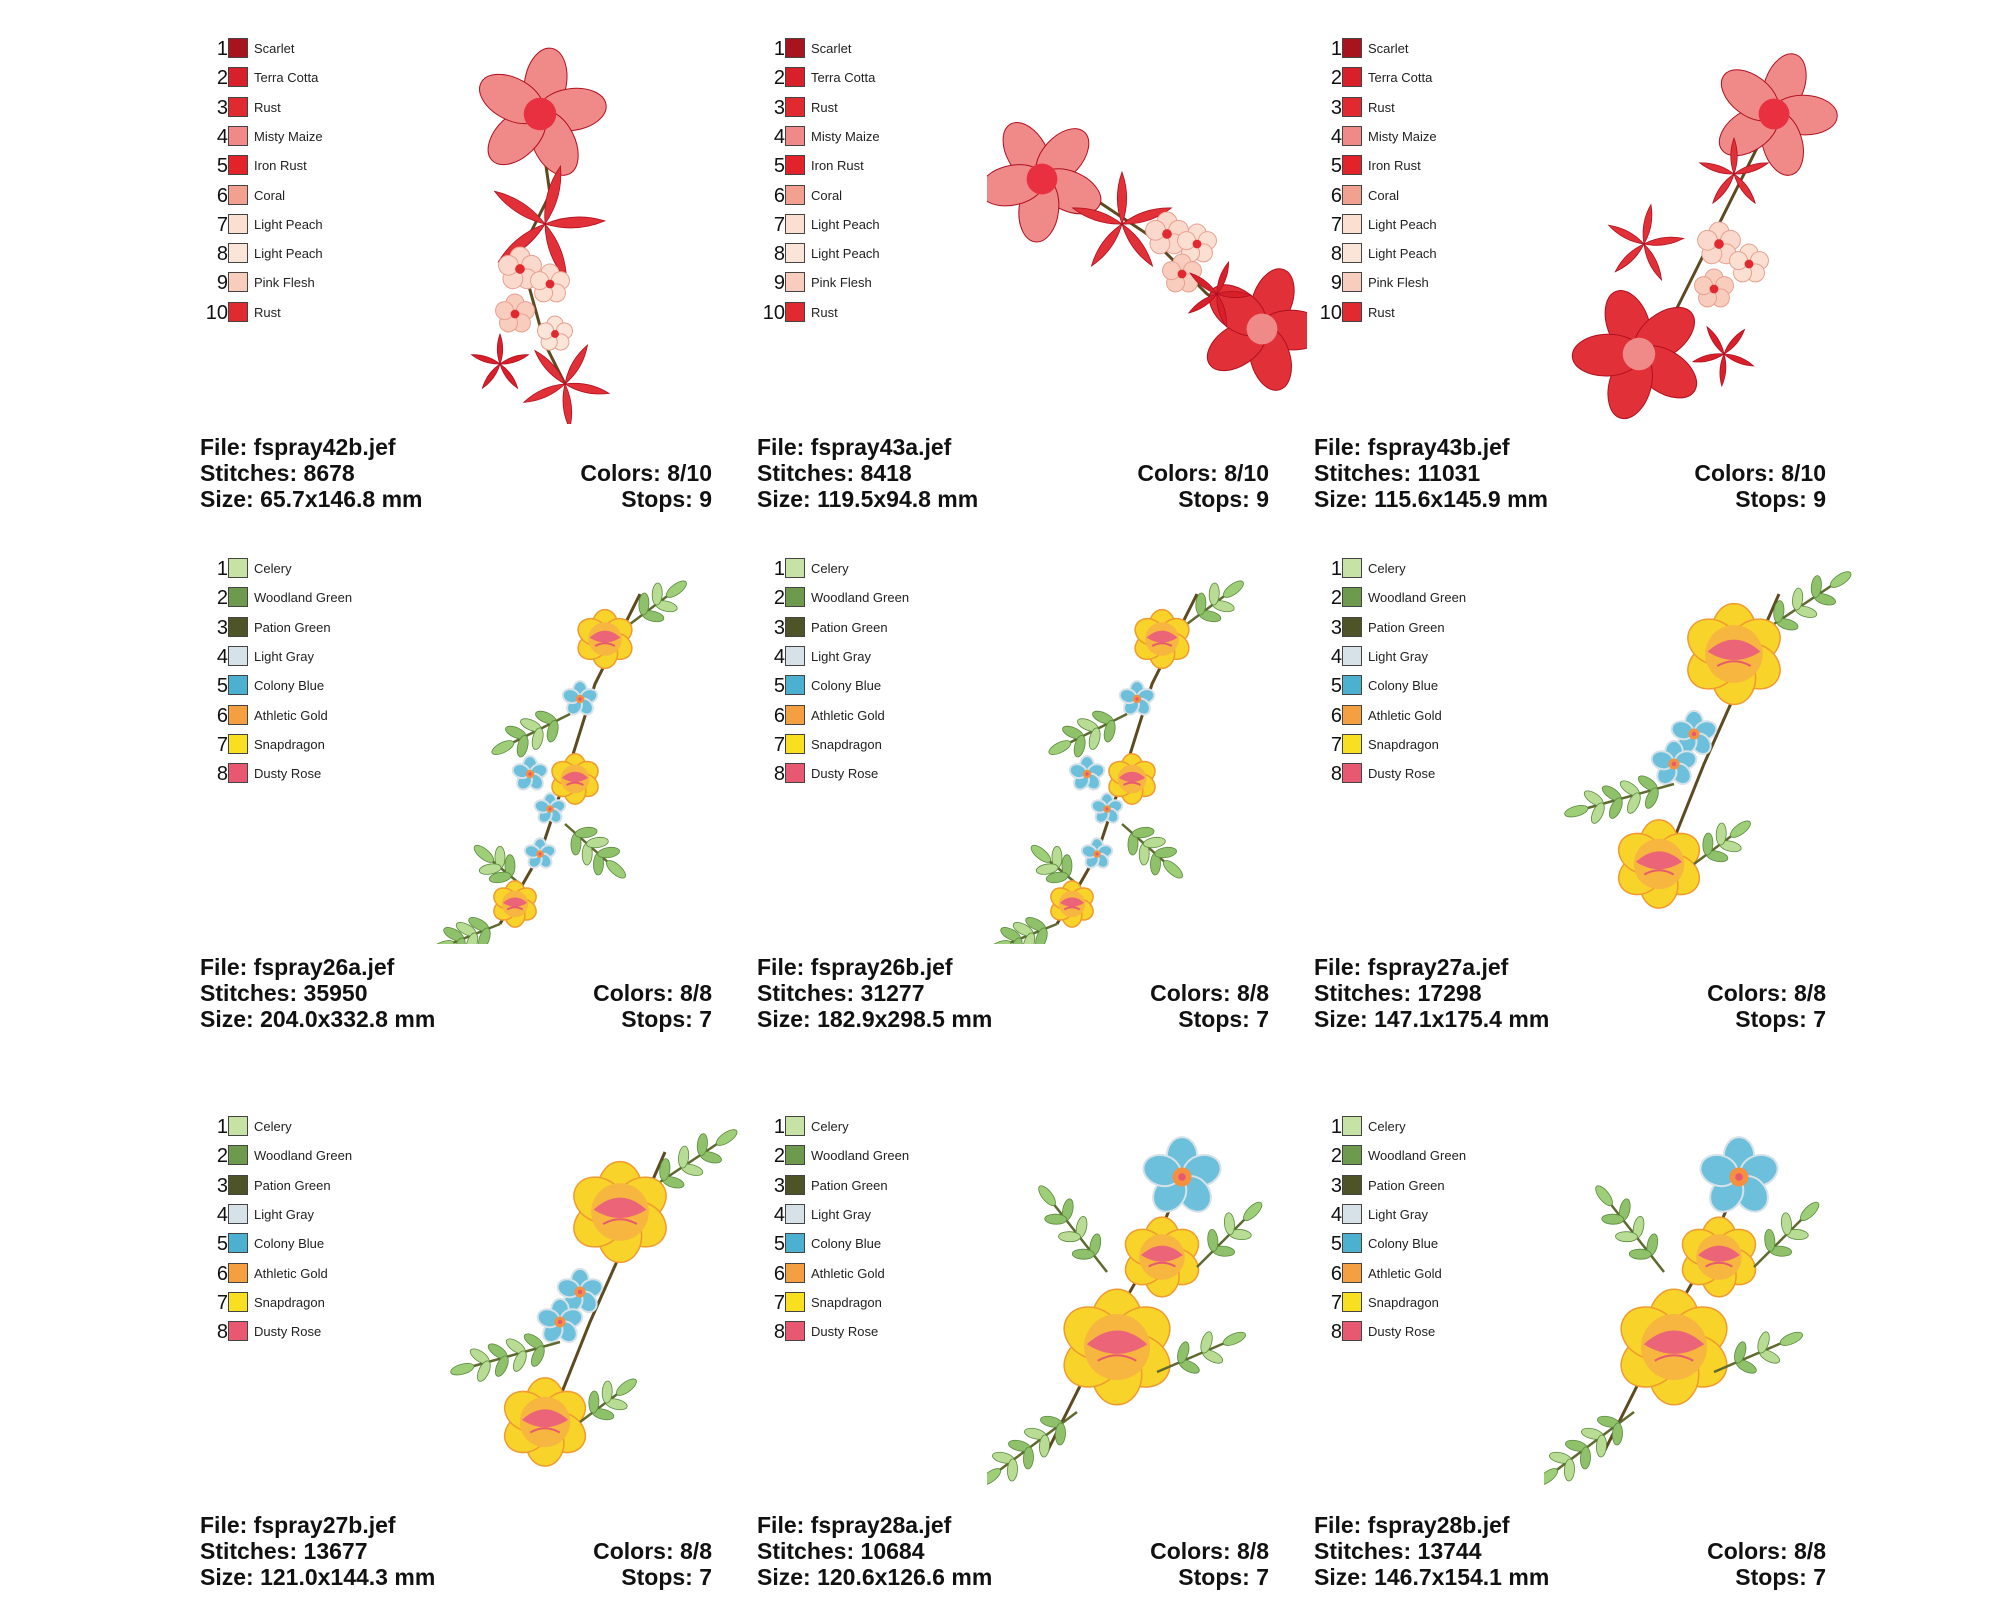  Describe the element at coordinates (1388, 48) in the screenshot. I see `thread-color-name: Scarlet` at that location.